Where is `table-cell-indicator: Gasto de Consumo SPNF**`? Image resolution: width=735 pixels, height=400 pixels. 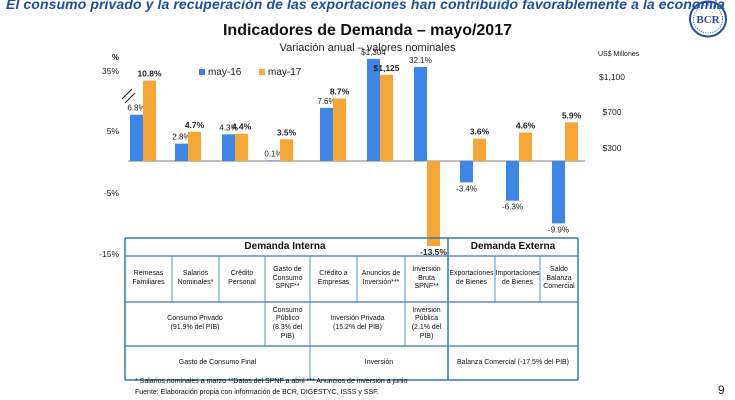 table-cell-indicator: Gasto de Consumo SPNF** is located at coordinates (287, 278).